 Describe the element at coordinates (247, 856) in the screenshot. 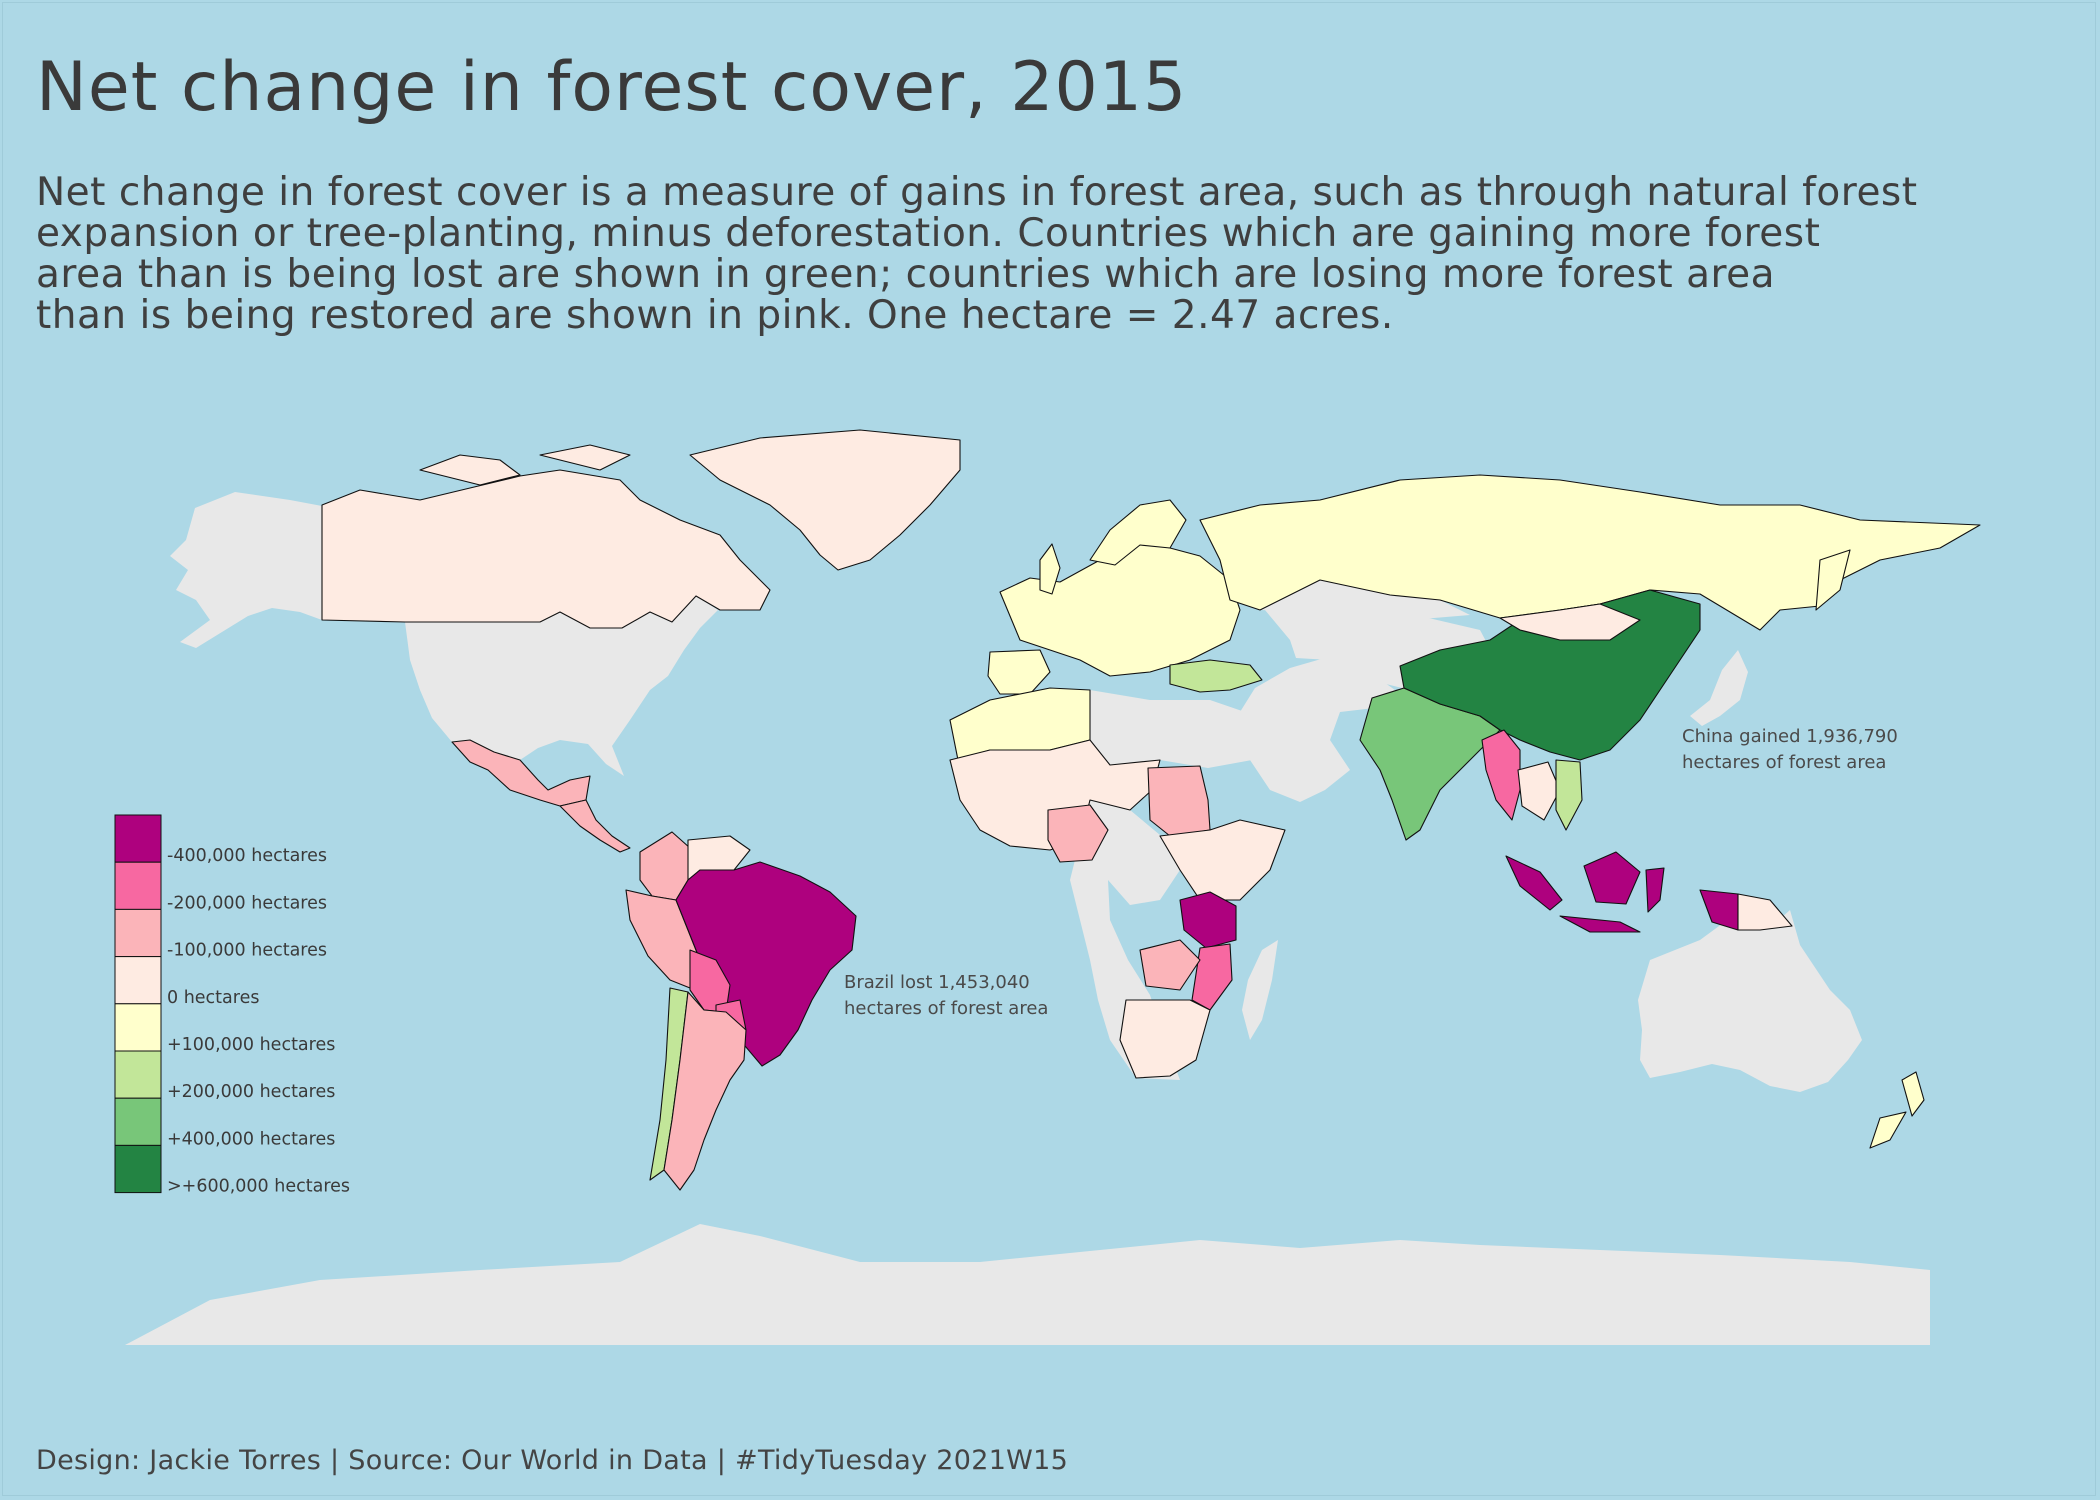

I see `legend-label: -400,000 hectares` at that location.